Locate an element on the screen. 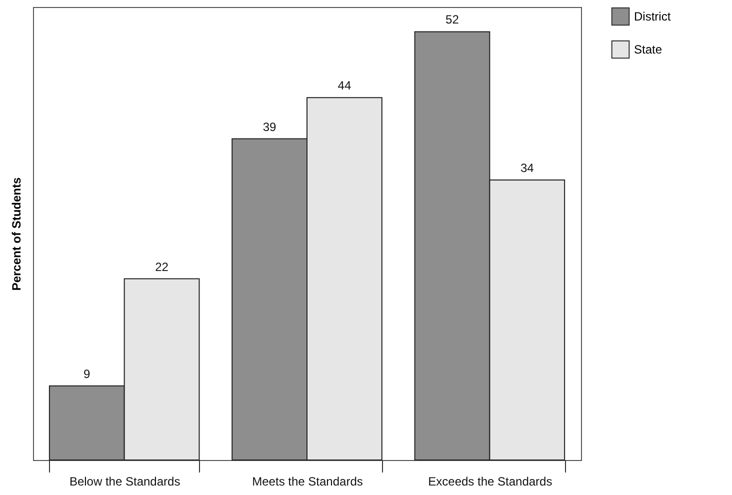 The height and width of the screenshot is (495, 732). legend-label: State is located at coordinates (648, 49).